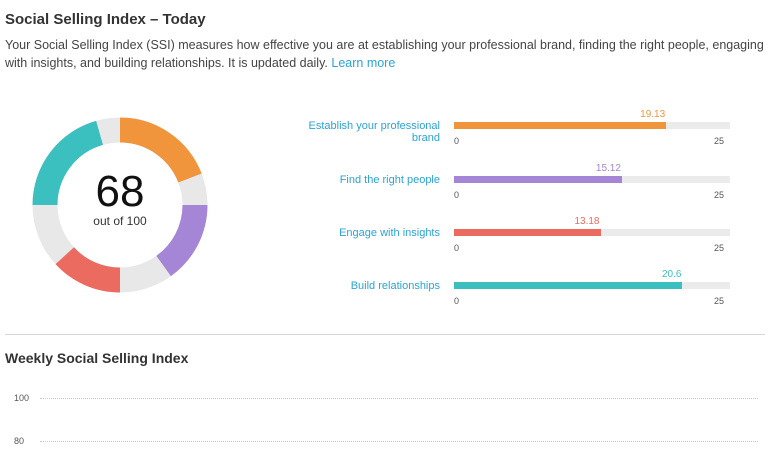 The height and width of the screenshot is (457, 780). What do you see at coordinates (510, 187) in the screenshot?
I see `metric-row-right-people: Find the right people 15.12 0 25` at bounding box center [510, 187].